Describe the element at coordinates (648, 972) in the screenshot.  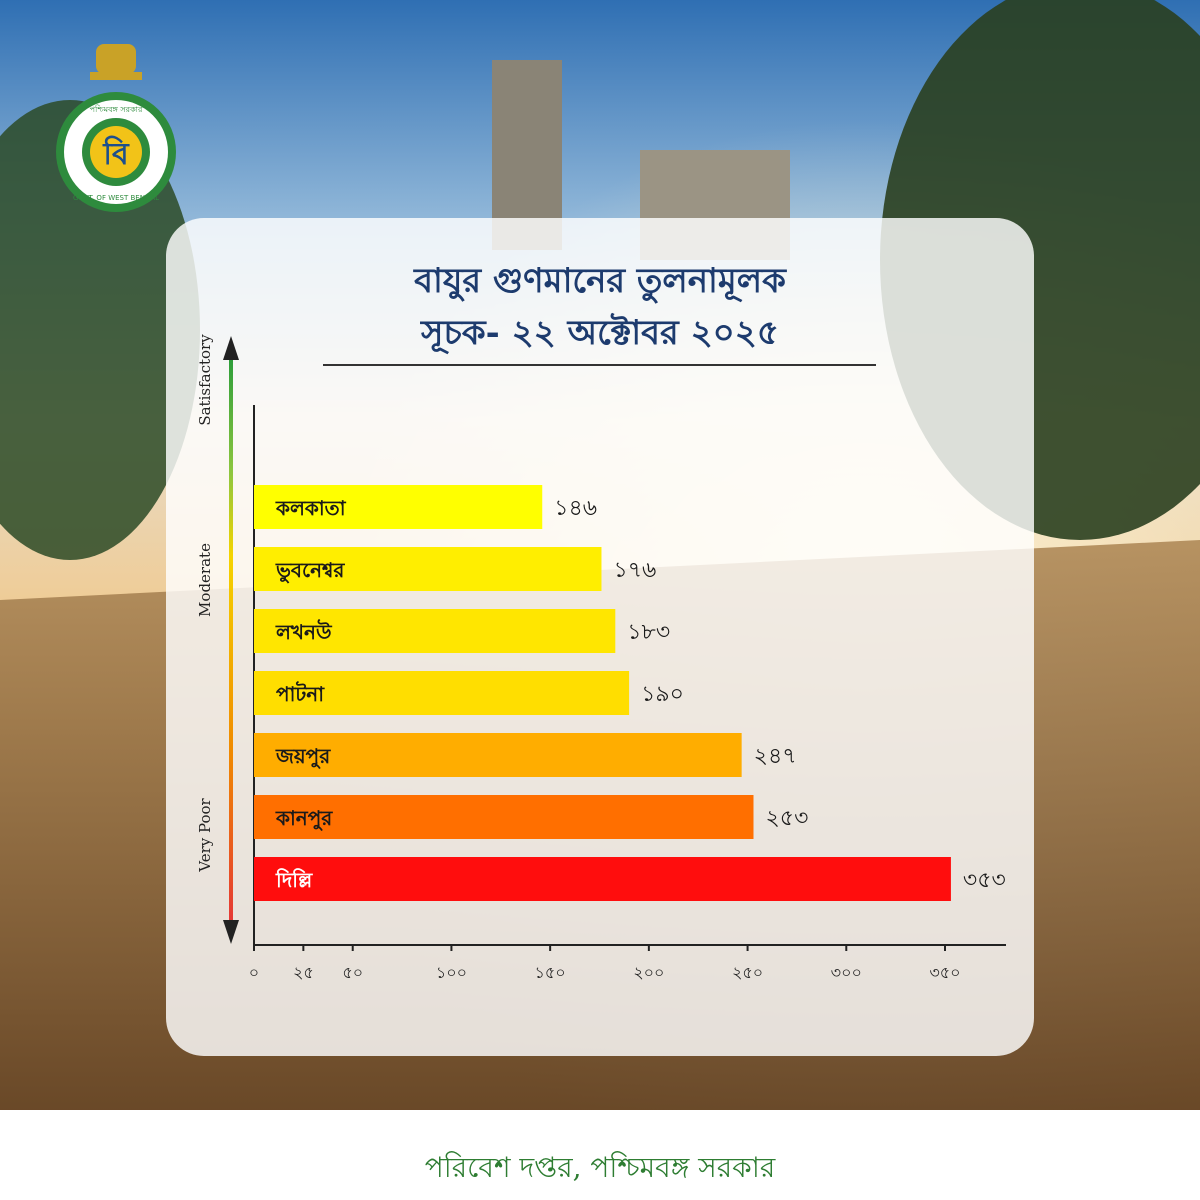
I see `x-tick-label-5: ২০০` at that location.